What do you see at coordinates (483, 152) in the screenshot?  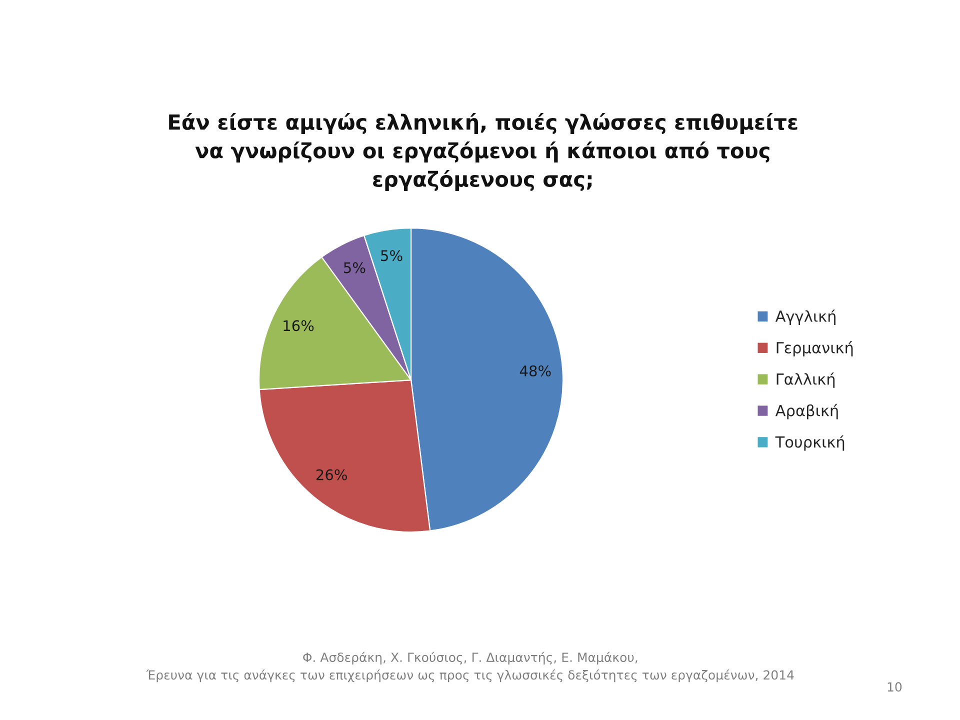 I see `chart-title: Εάν είστε αμιγώς ελληνική, ποιές γλώσσες επιθυμείτε να γνωρίζουν οι εργαζόμενοι ή κάποιοι από τους εργαζόμενους σας;` at bounding box center [483, 152].